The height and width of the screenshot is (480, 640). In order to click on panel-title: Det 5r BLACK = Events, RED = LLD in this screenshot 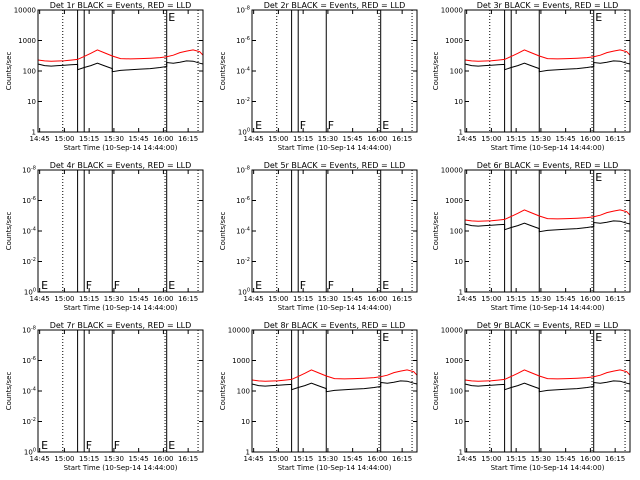, I will do `click(335, 165)`.